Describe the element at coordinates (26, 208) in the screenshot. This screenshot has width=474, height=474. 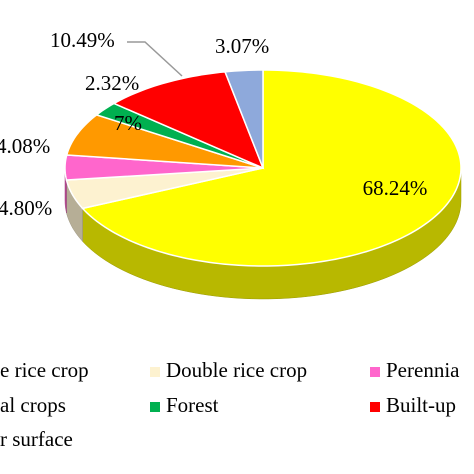
I see `value-label: 4.80%` at that location.